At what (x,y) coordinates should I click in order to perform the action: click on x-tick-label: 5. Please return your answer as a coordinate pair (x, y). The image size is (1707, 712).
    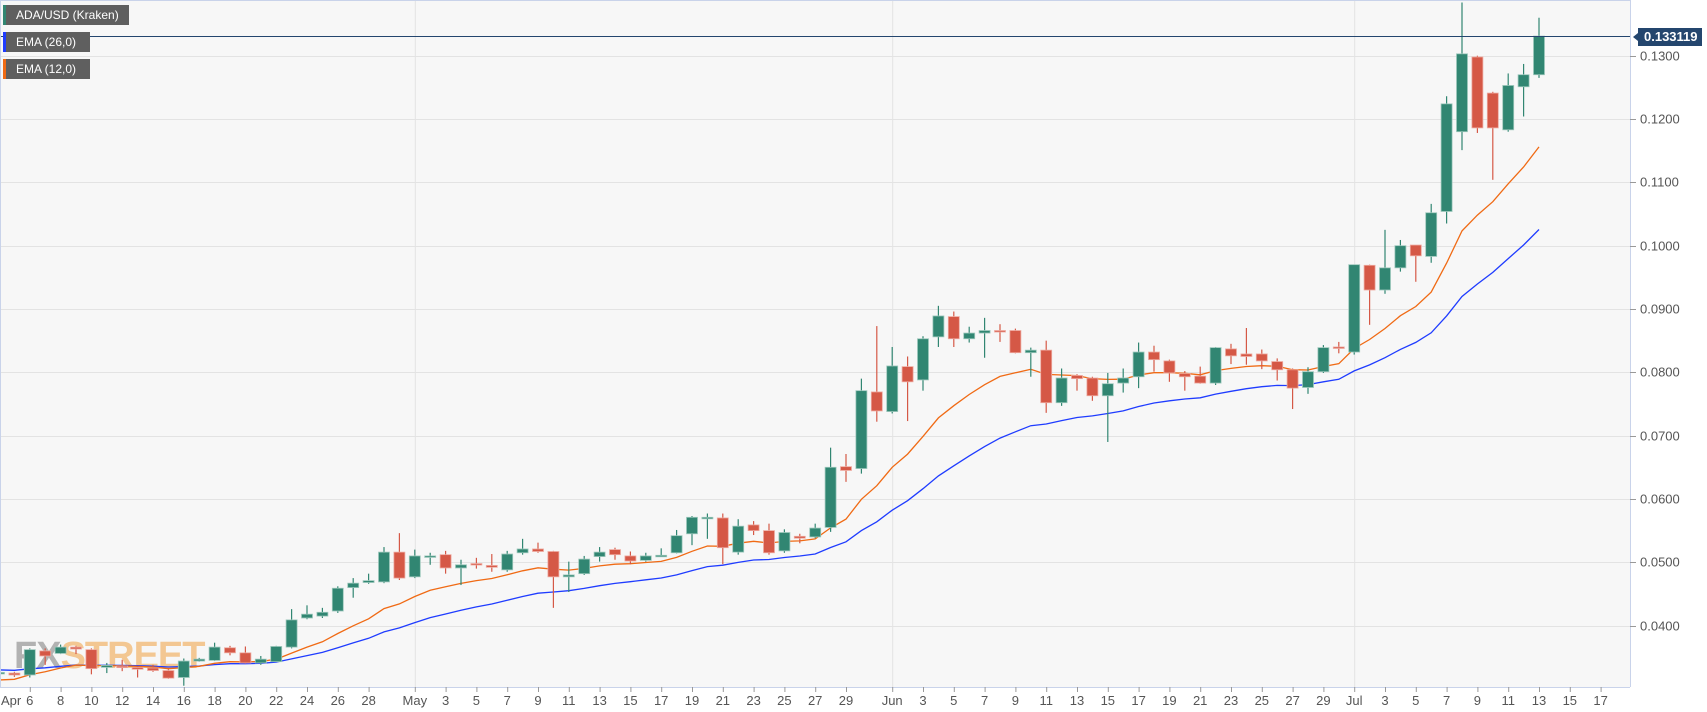
    Looking at the image, I should click on (1415, 700).